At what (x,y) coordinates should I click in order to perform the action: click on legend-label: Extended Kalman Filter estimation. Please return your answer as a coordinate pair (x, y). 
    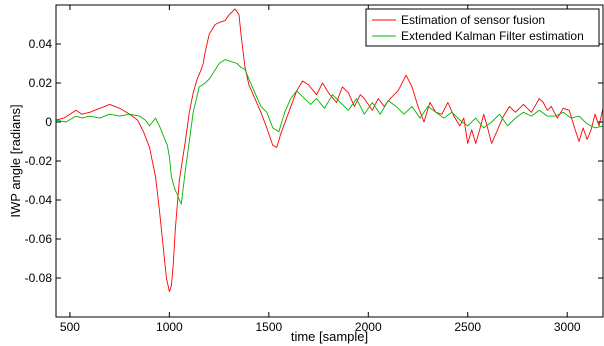
    Looking at the image, I should click on (492, 36).